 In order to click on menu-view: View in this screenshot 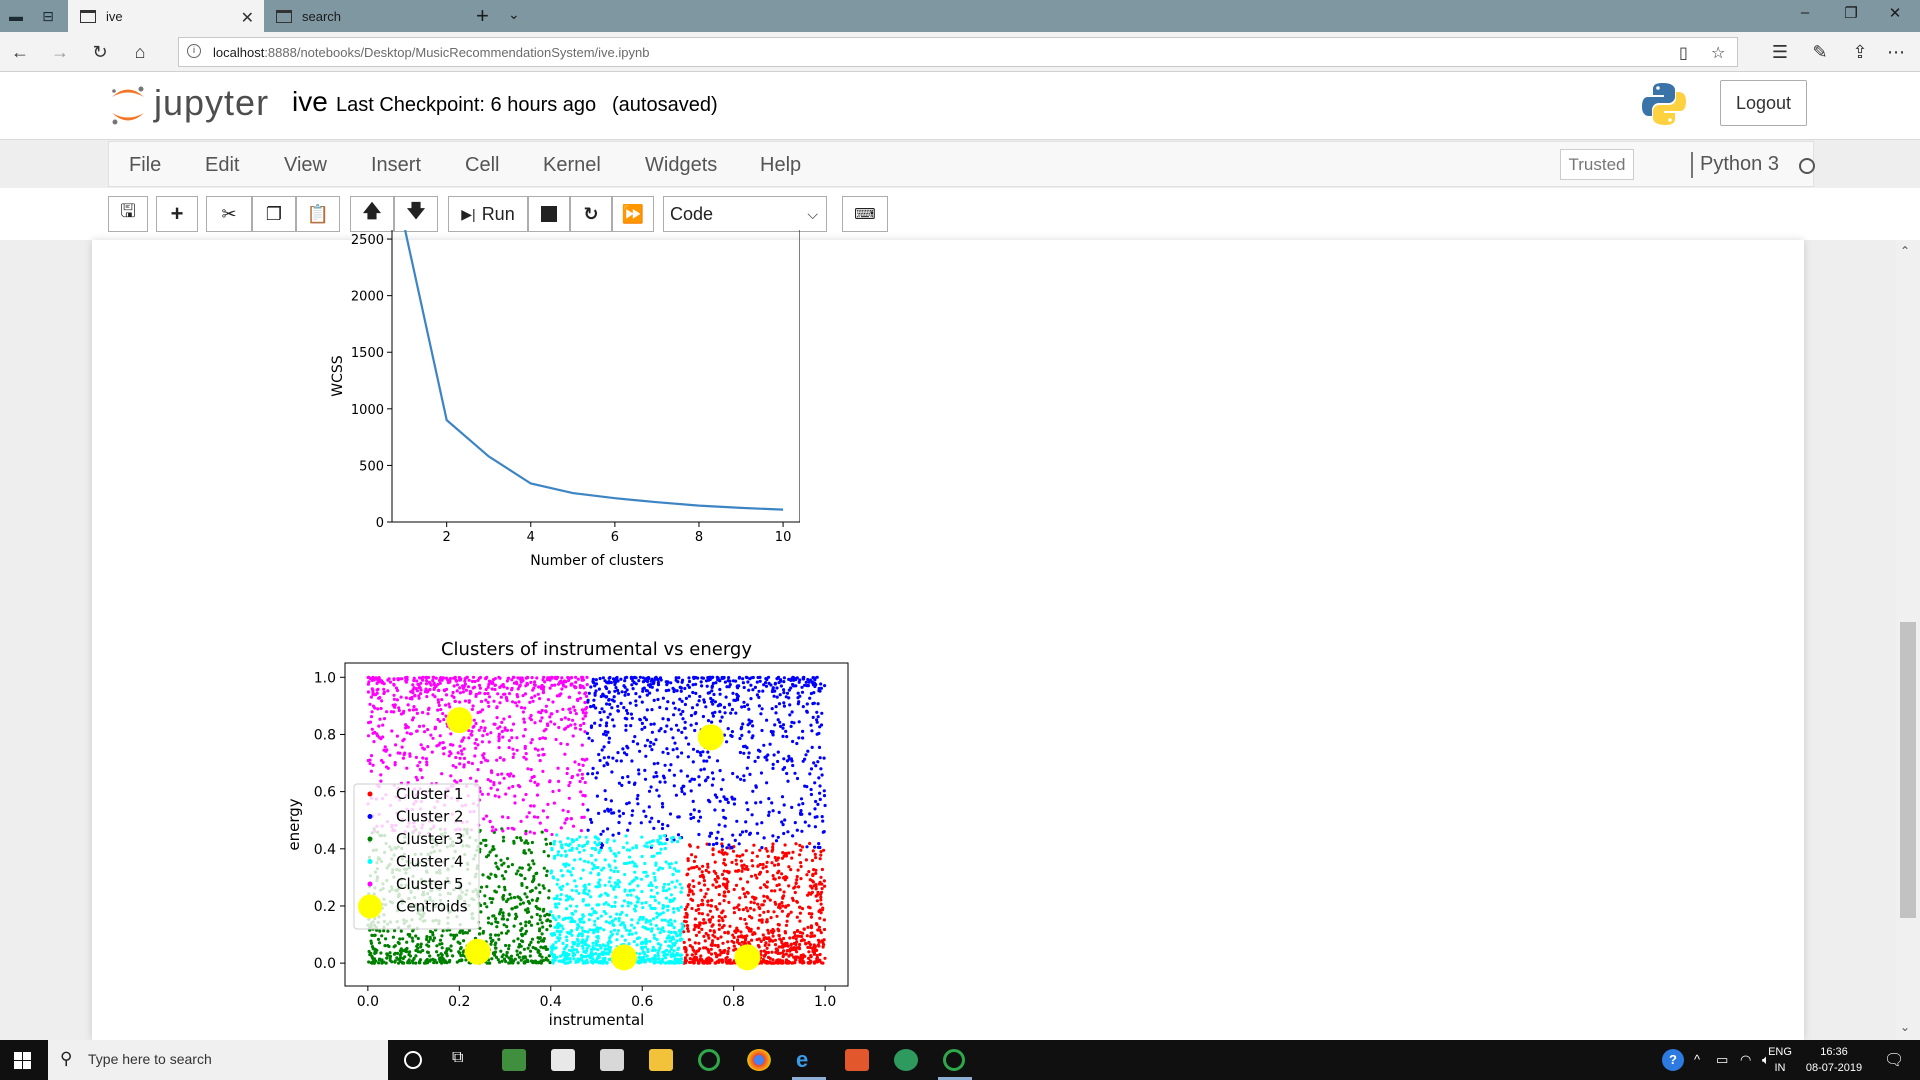, I will do `click(305, 165)`.